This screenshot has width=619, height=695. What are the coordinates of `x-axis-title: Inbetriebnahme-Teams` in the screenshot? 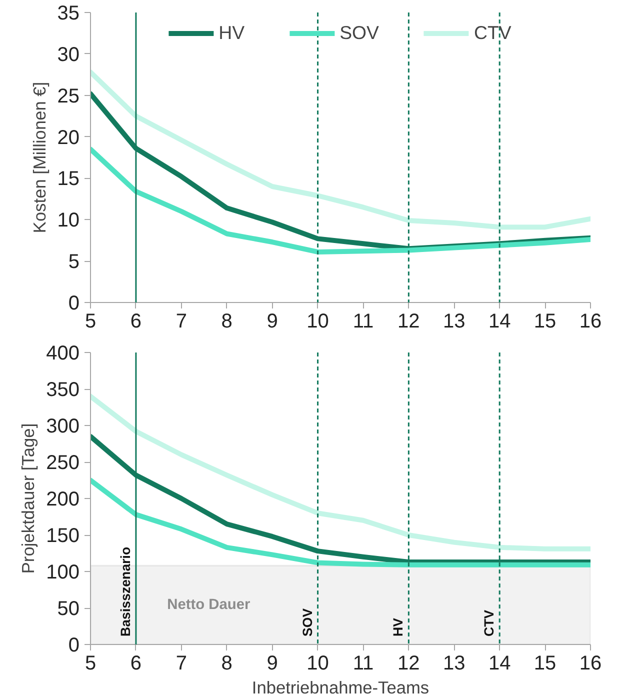 It's located at (341, 686).